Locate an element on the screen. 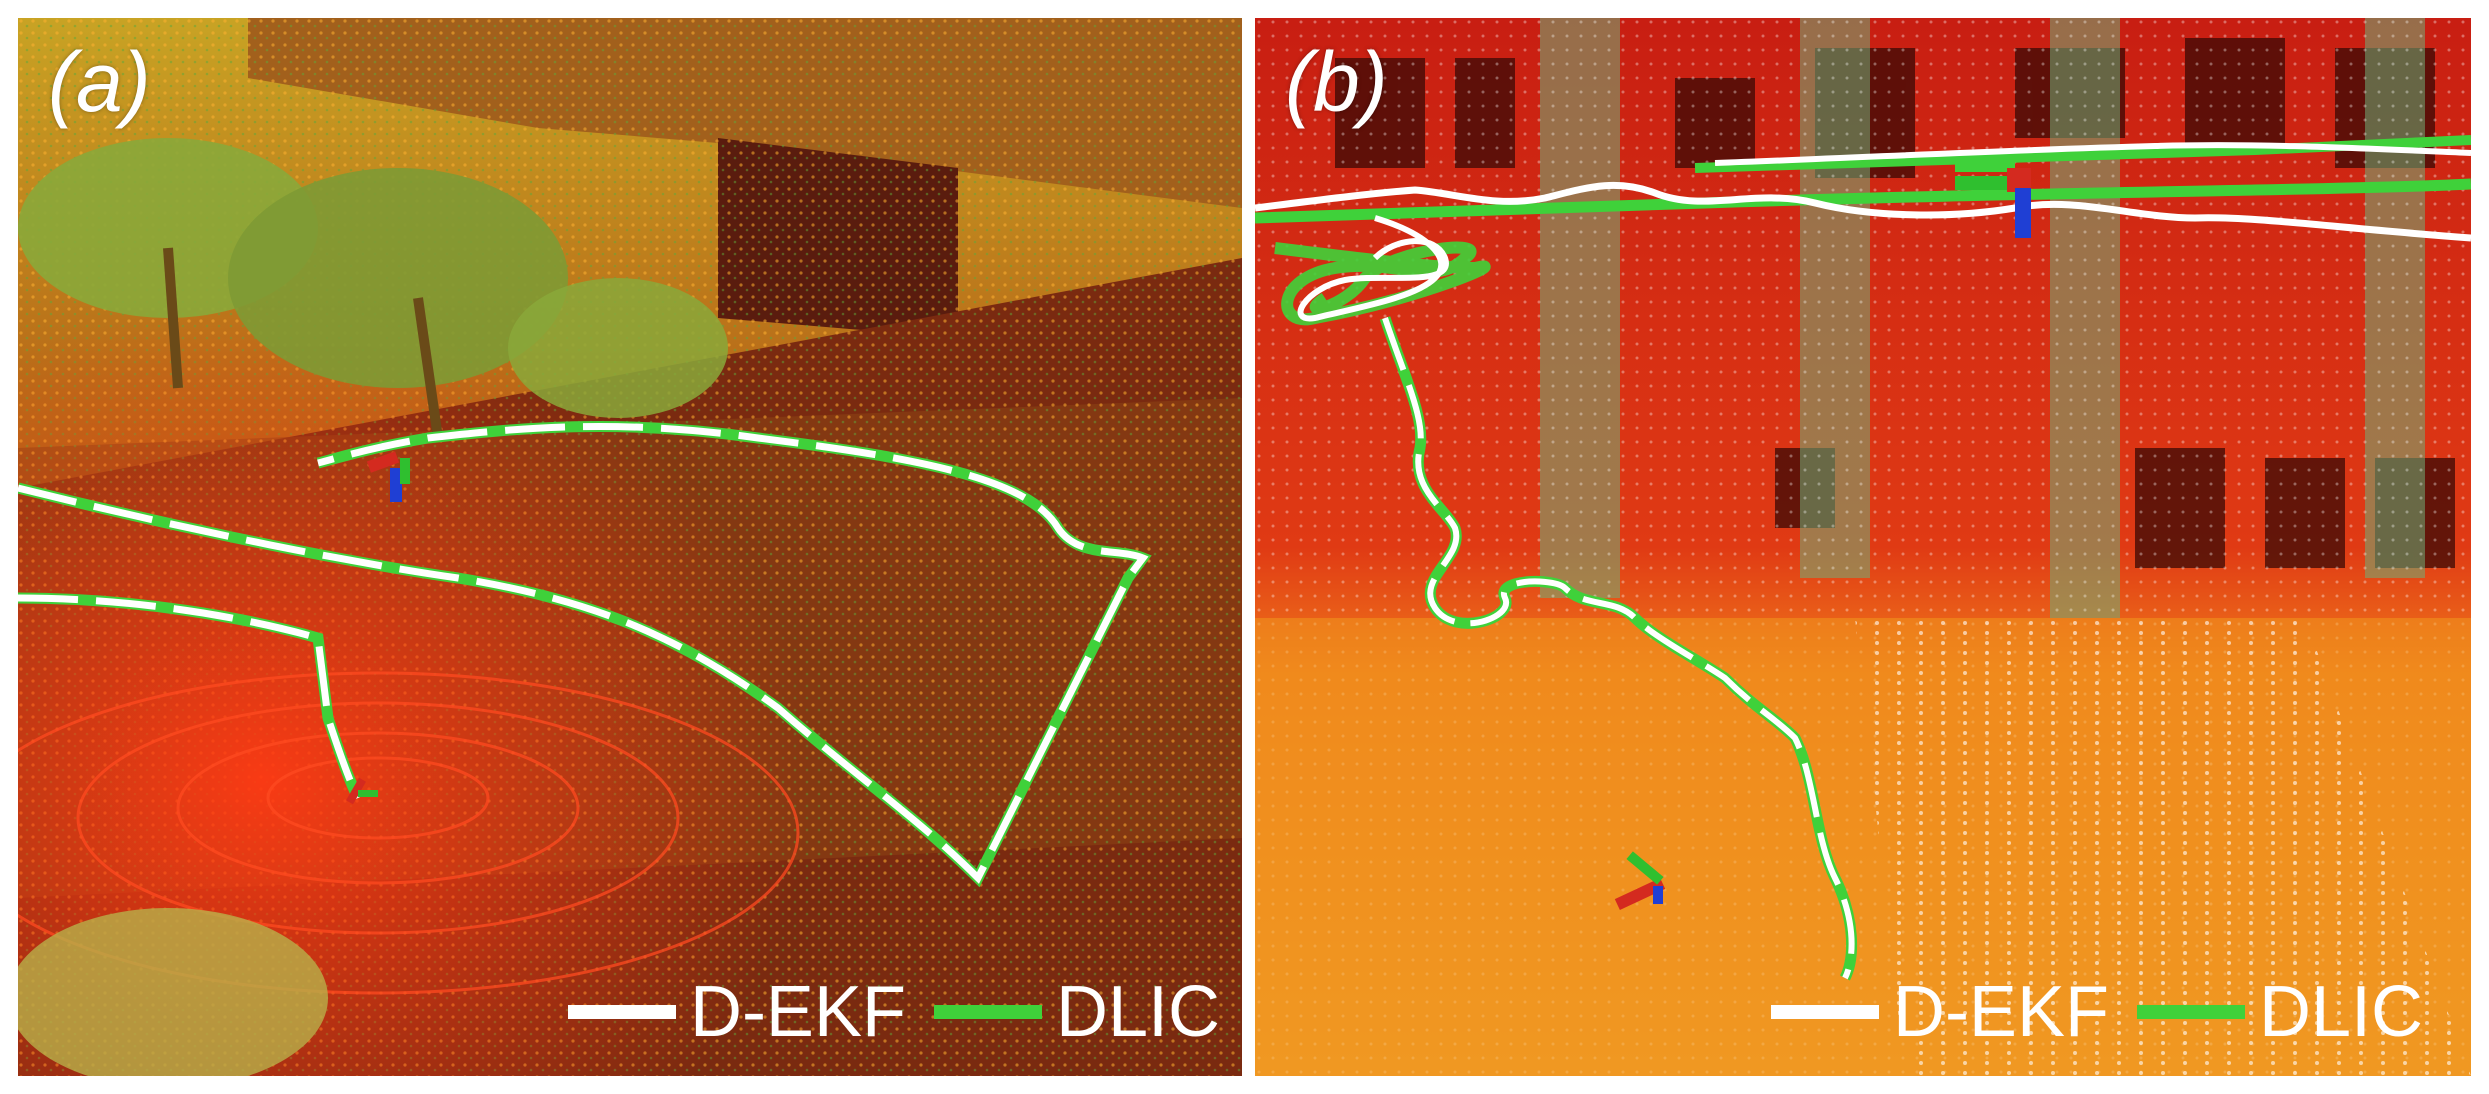  panel-label-b: (b) is located at coordinates (1336, 82).